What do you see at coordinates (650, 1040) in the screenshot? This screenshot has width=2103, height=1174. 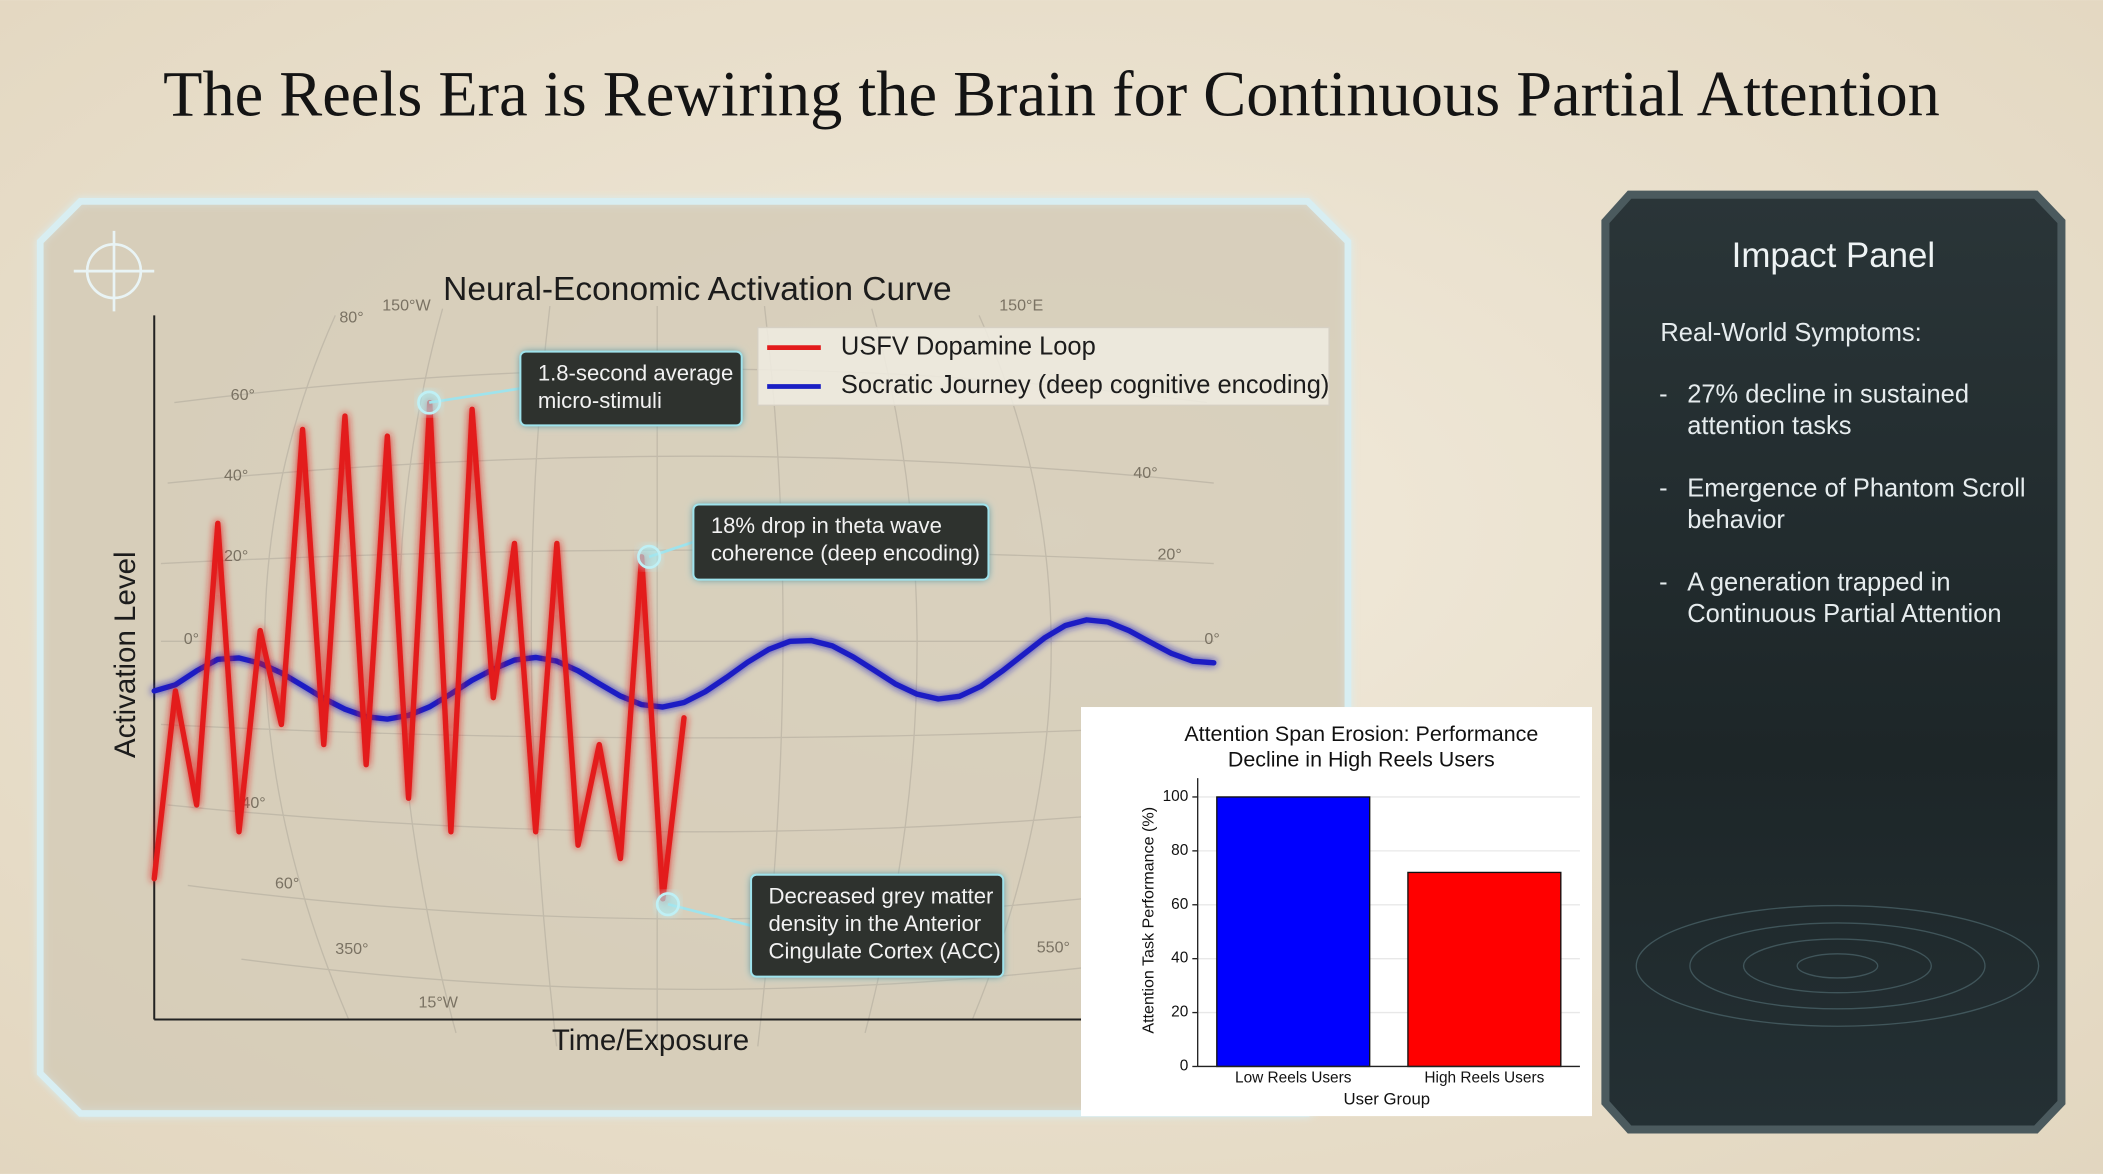 I see `x-axis-label: Time/Exposure` at bounding box center [650, 1040].